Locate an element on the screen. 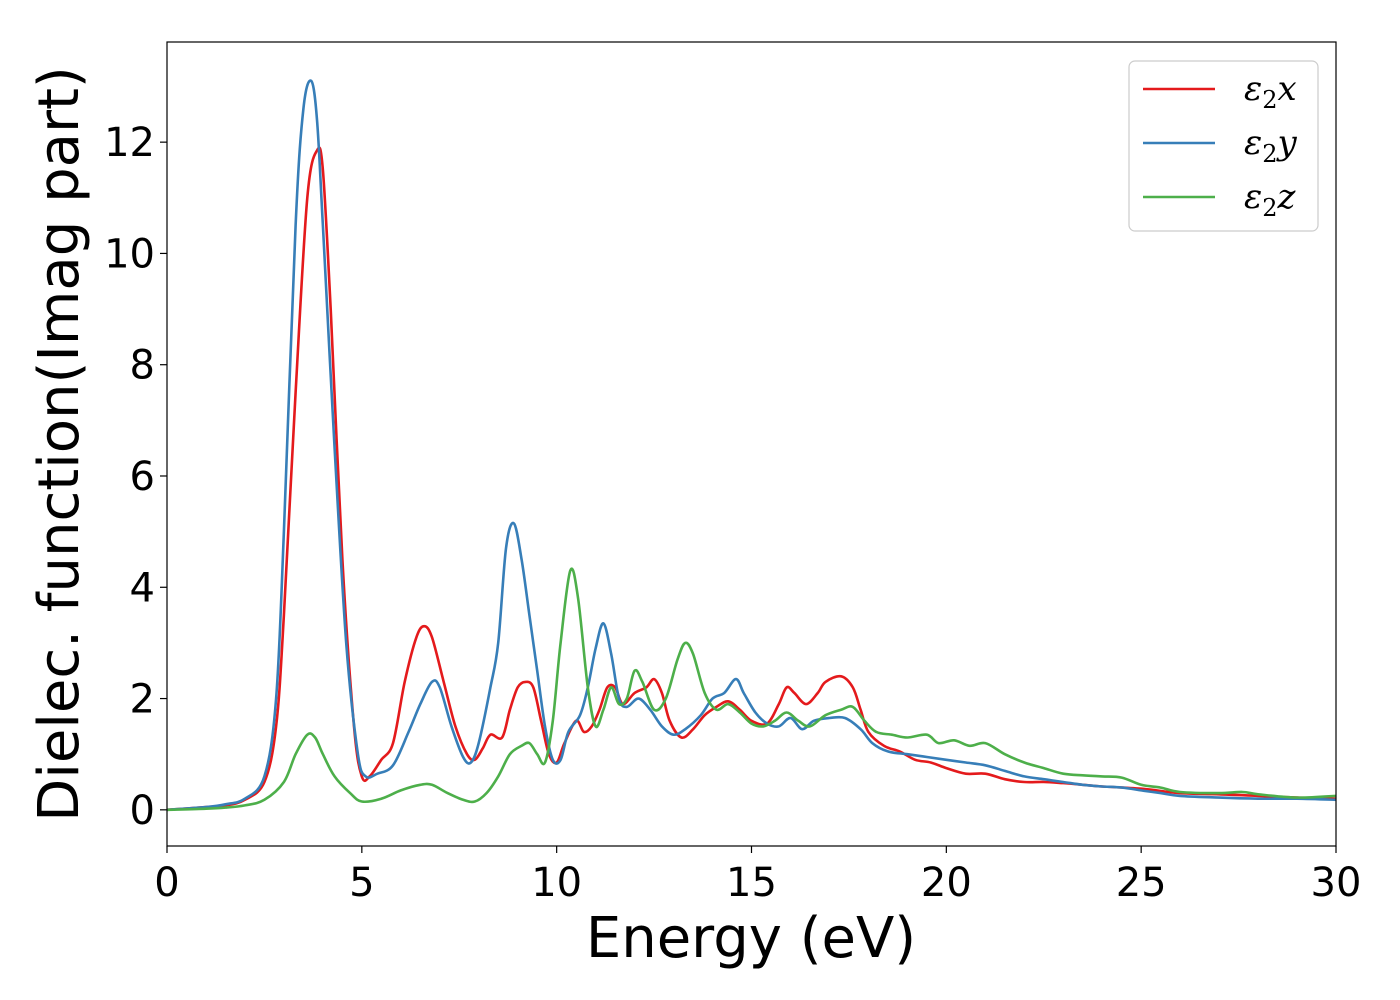  x-tick-label: 10 is located at coordinates (556, 883).